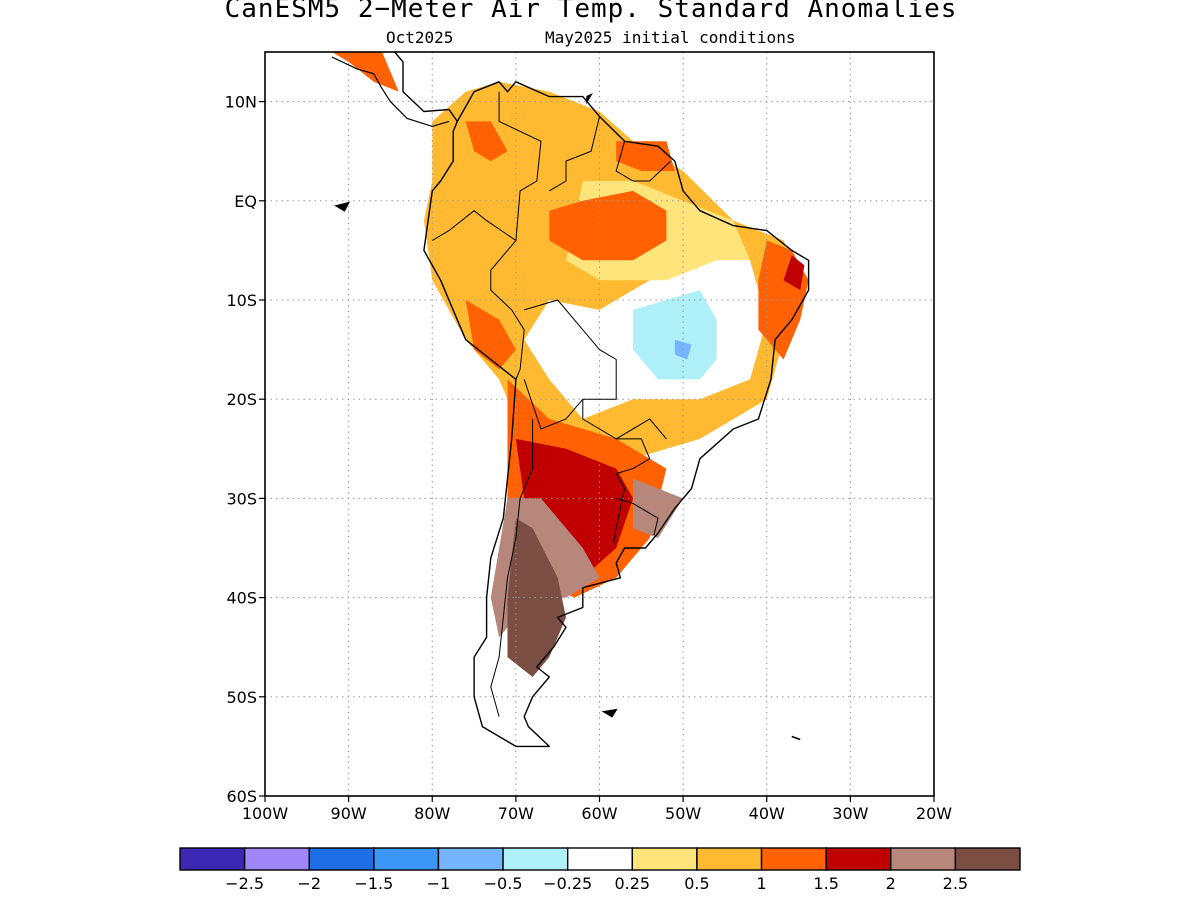  I want to click on lat-tick-label: EQ, so click(245, 201).